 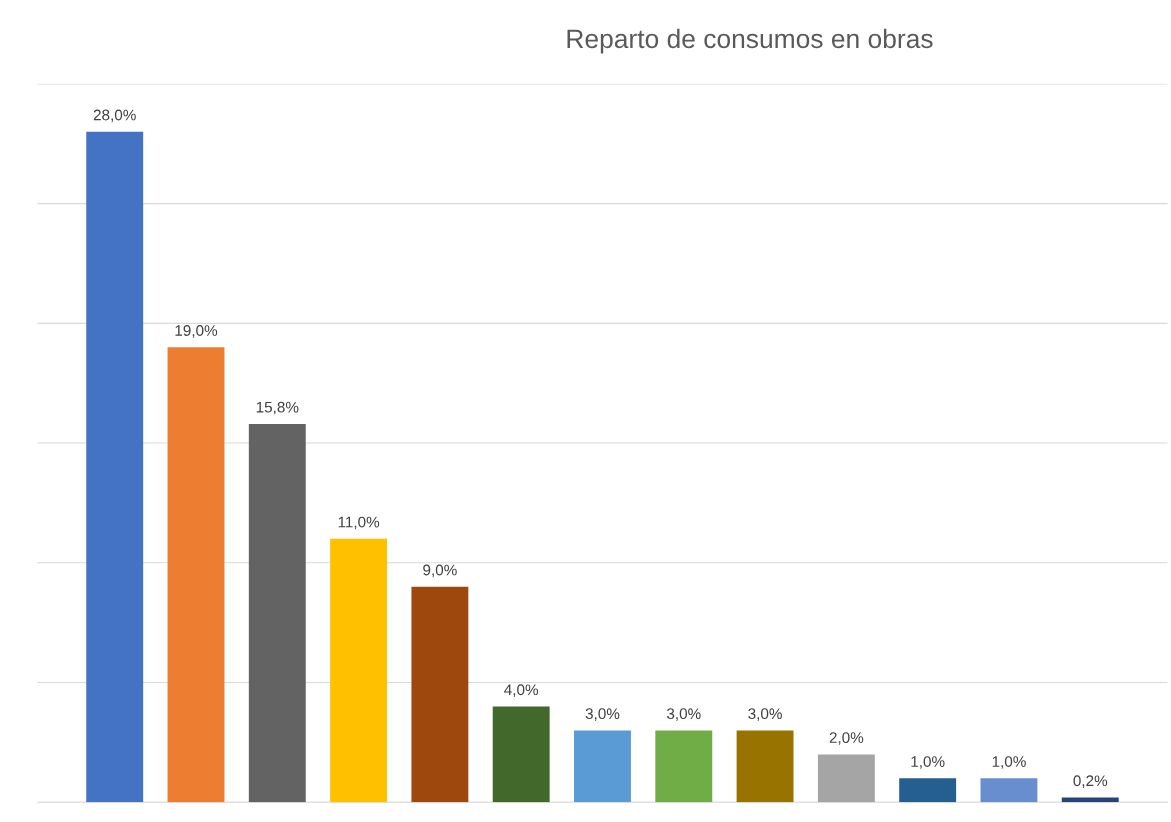 I want to click on data-label: 0,2%, so click(x=1090, y=781).